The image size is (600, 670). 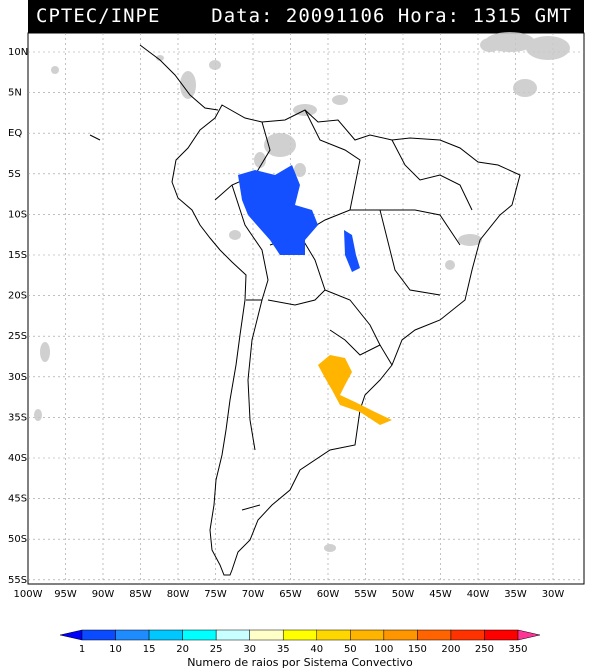 I want to click on latitude-label: 20S, so click(x=17, y=296).